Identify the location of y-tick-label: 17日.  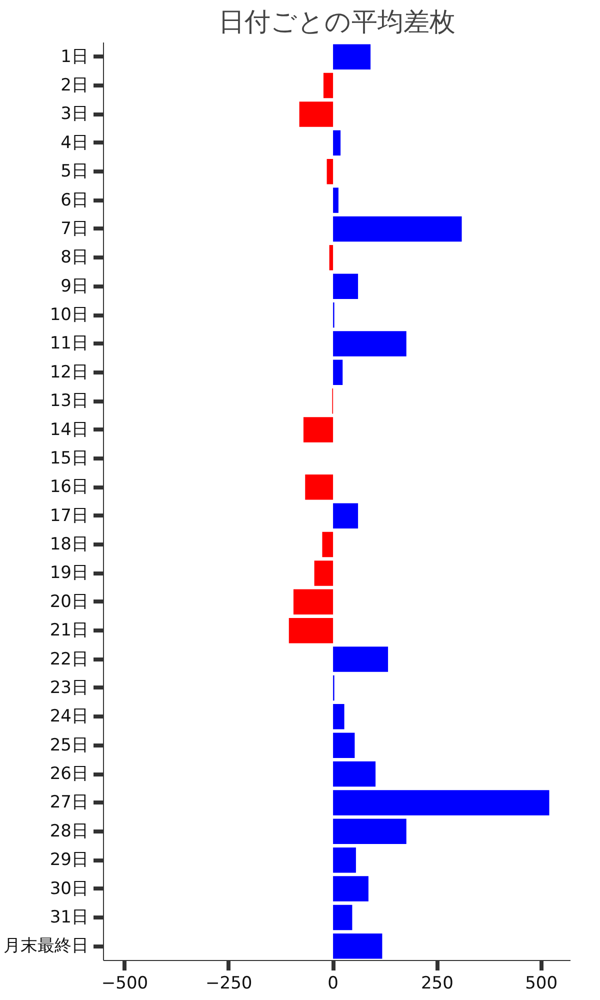
(69, 516).